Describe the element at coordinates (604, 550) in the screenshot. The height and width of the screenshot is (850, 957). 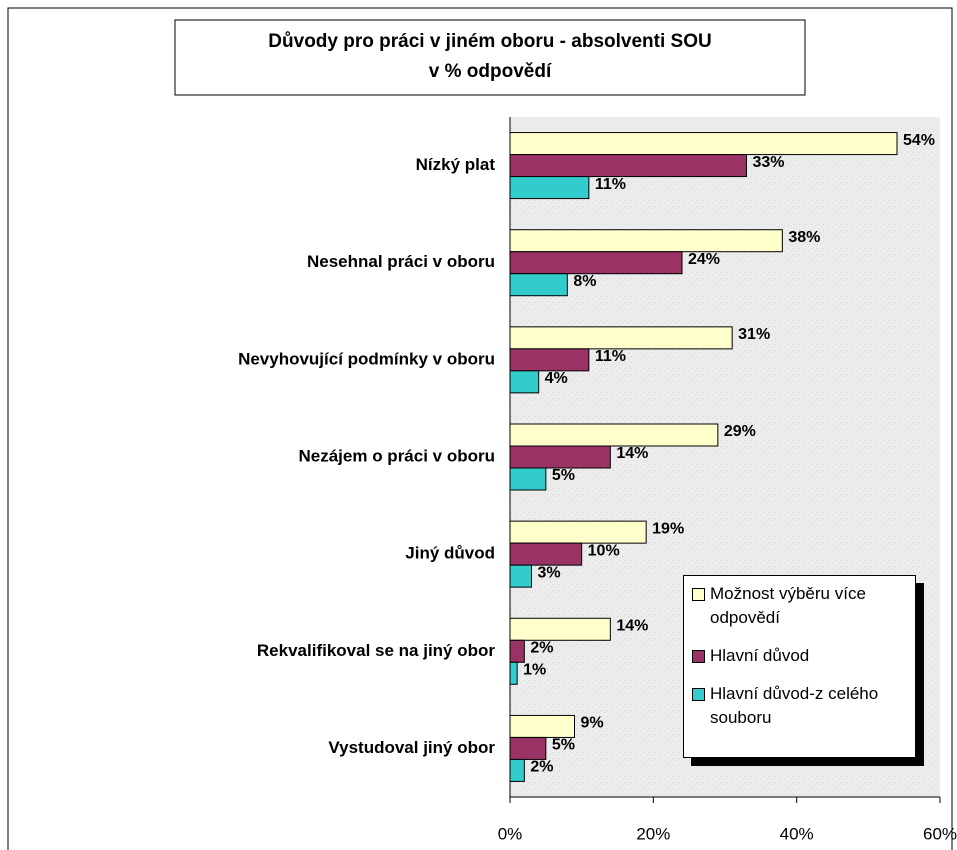
I see `data-label: 10%` at that location.